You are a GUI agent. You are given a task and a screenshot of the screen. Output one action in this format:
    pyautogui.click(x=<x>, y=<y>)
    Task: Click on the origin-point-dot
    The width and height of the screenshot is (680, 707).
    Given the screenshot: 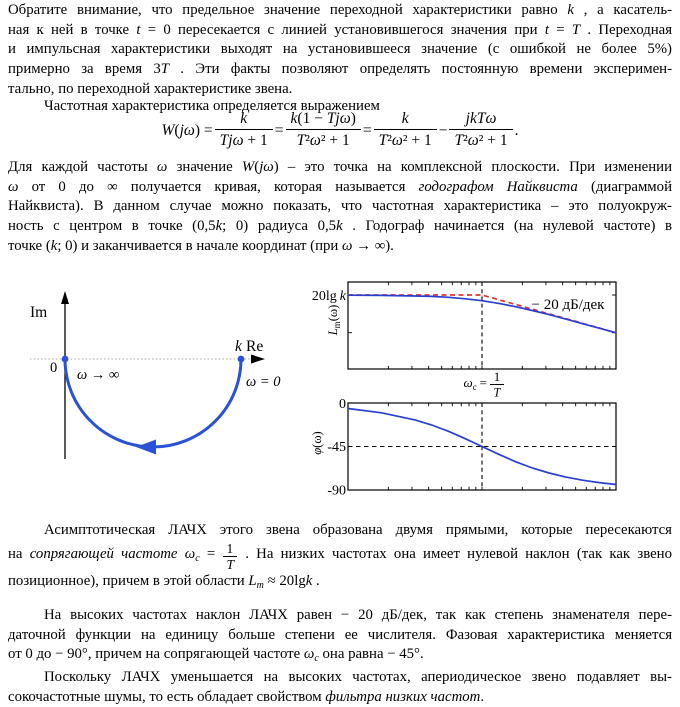 What is the action you would take?
    pyautogui.click(x=65, y=359)
    